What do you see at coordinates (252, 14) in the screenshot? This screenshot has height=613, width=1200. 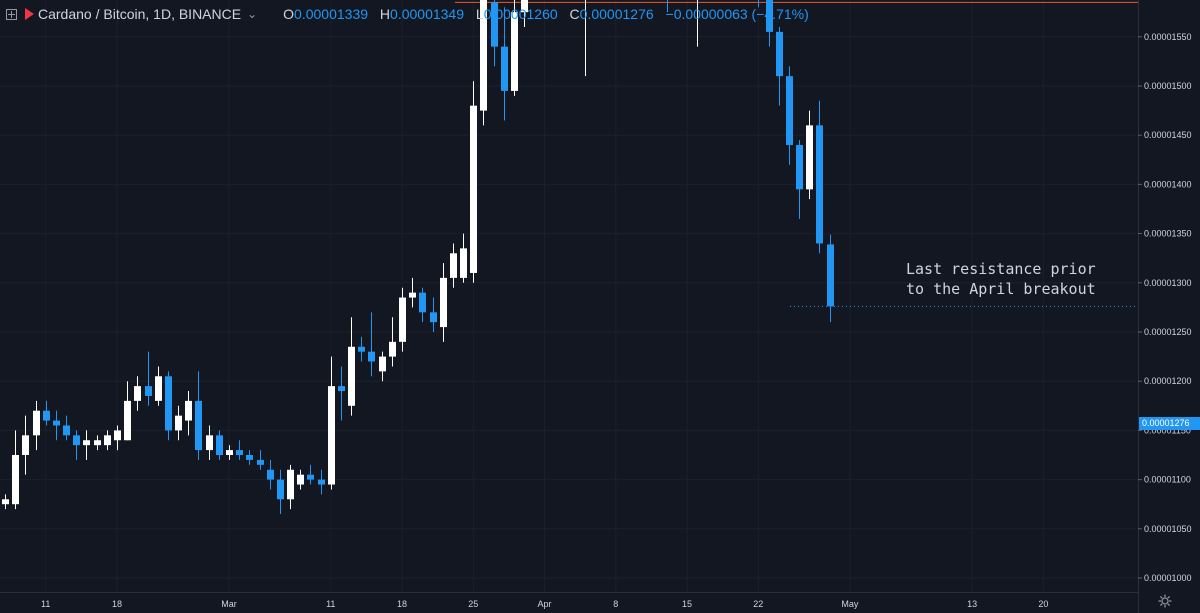 I see `chevron-down-icon: ⌄` at bounding box center [252, 14].